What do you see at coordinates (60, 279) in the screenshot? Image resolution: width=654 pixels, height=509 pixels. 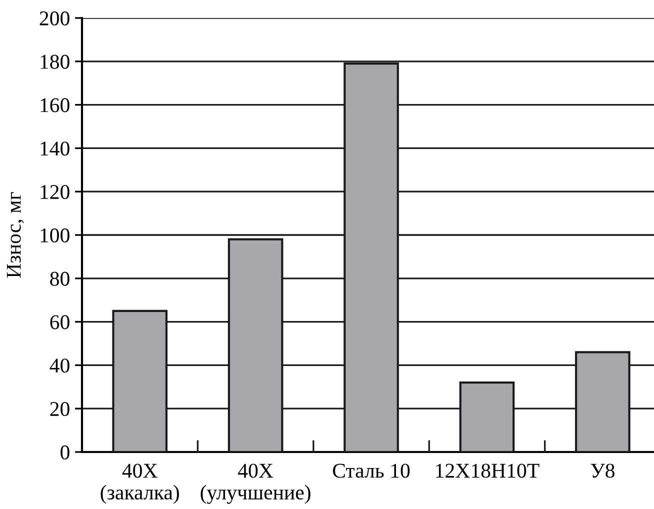 I see `y-tick-label: 80` at bounding box center [60, 279].